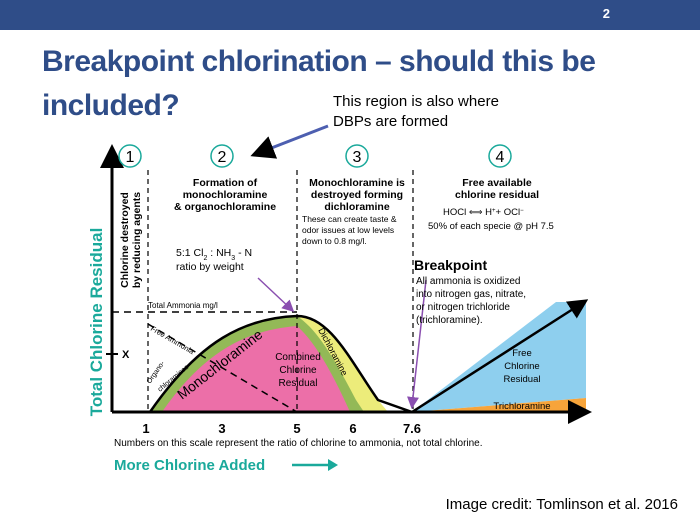 The height and width of the screenshot is (525, 700). Describe the element at coordinates (289, 141) in the screenshot. I see `callout-arrow` at that location.